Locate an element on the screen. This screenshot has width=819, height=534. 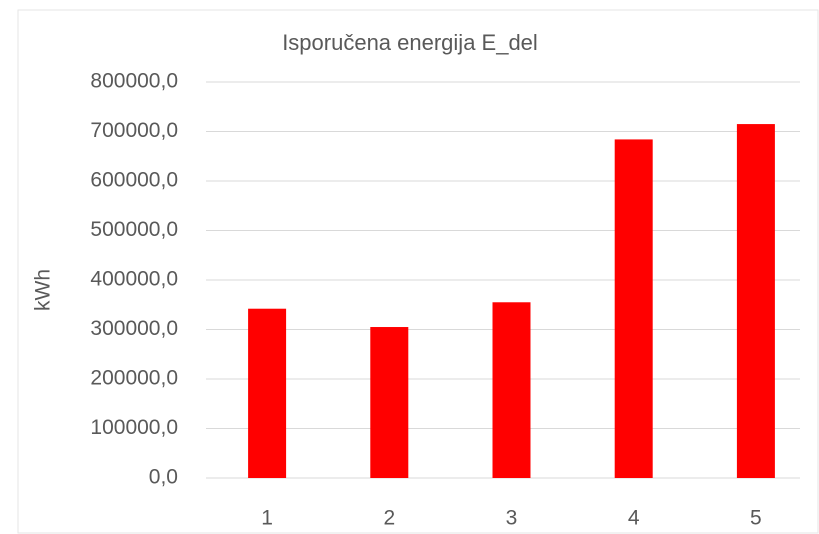
y-tick-label: 800000,0 is located at coordinates (134, 81).